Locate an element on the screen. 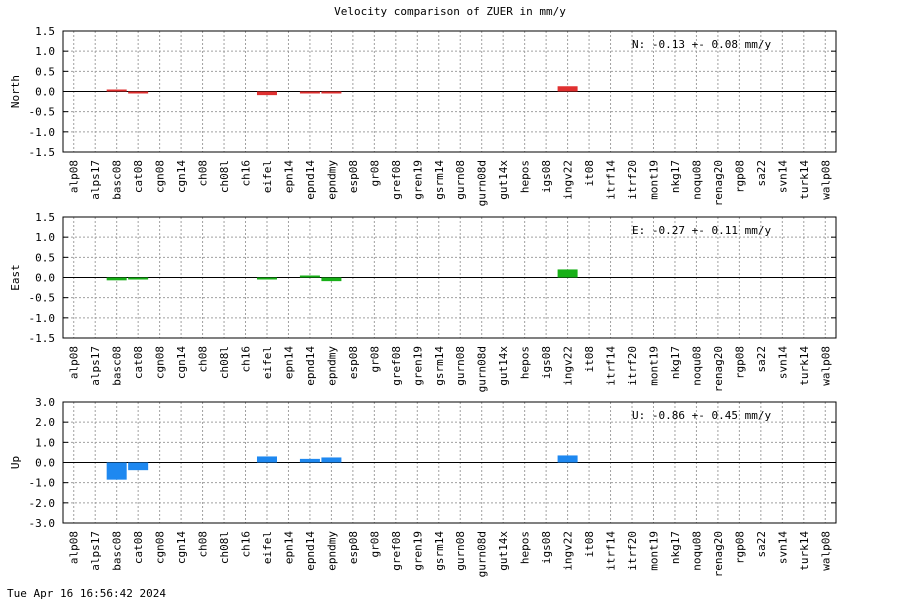  x-tick-label: noqu08 is located at coordinates (696, 366).